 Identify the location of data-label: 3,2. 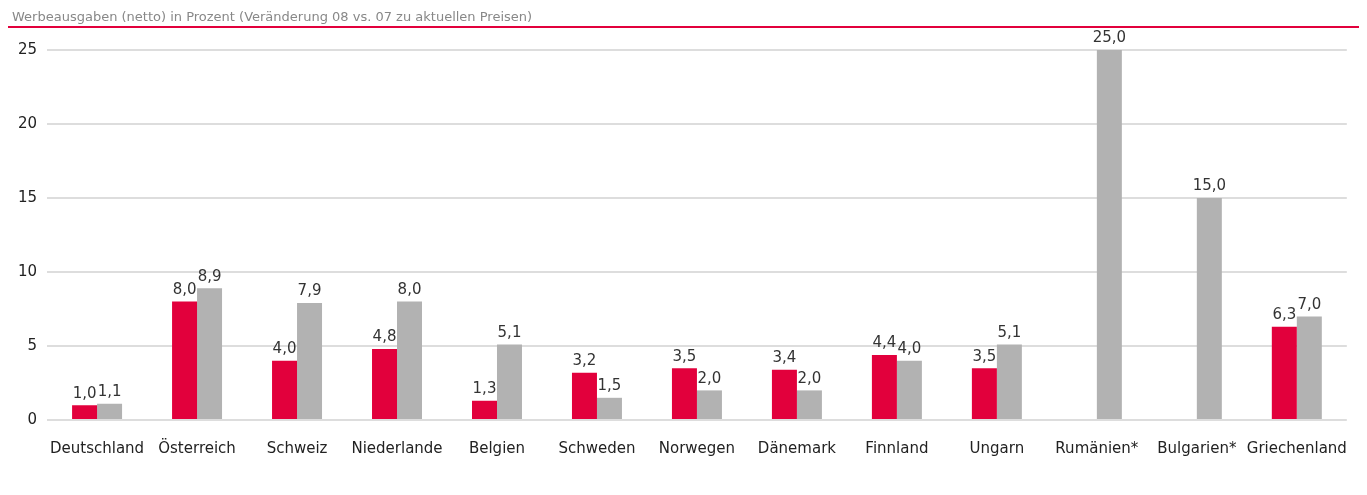
(584, 360).